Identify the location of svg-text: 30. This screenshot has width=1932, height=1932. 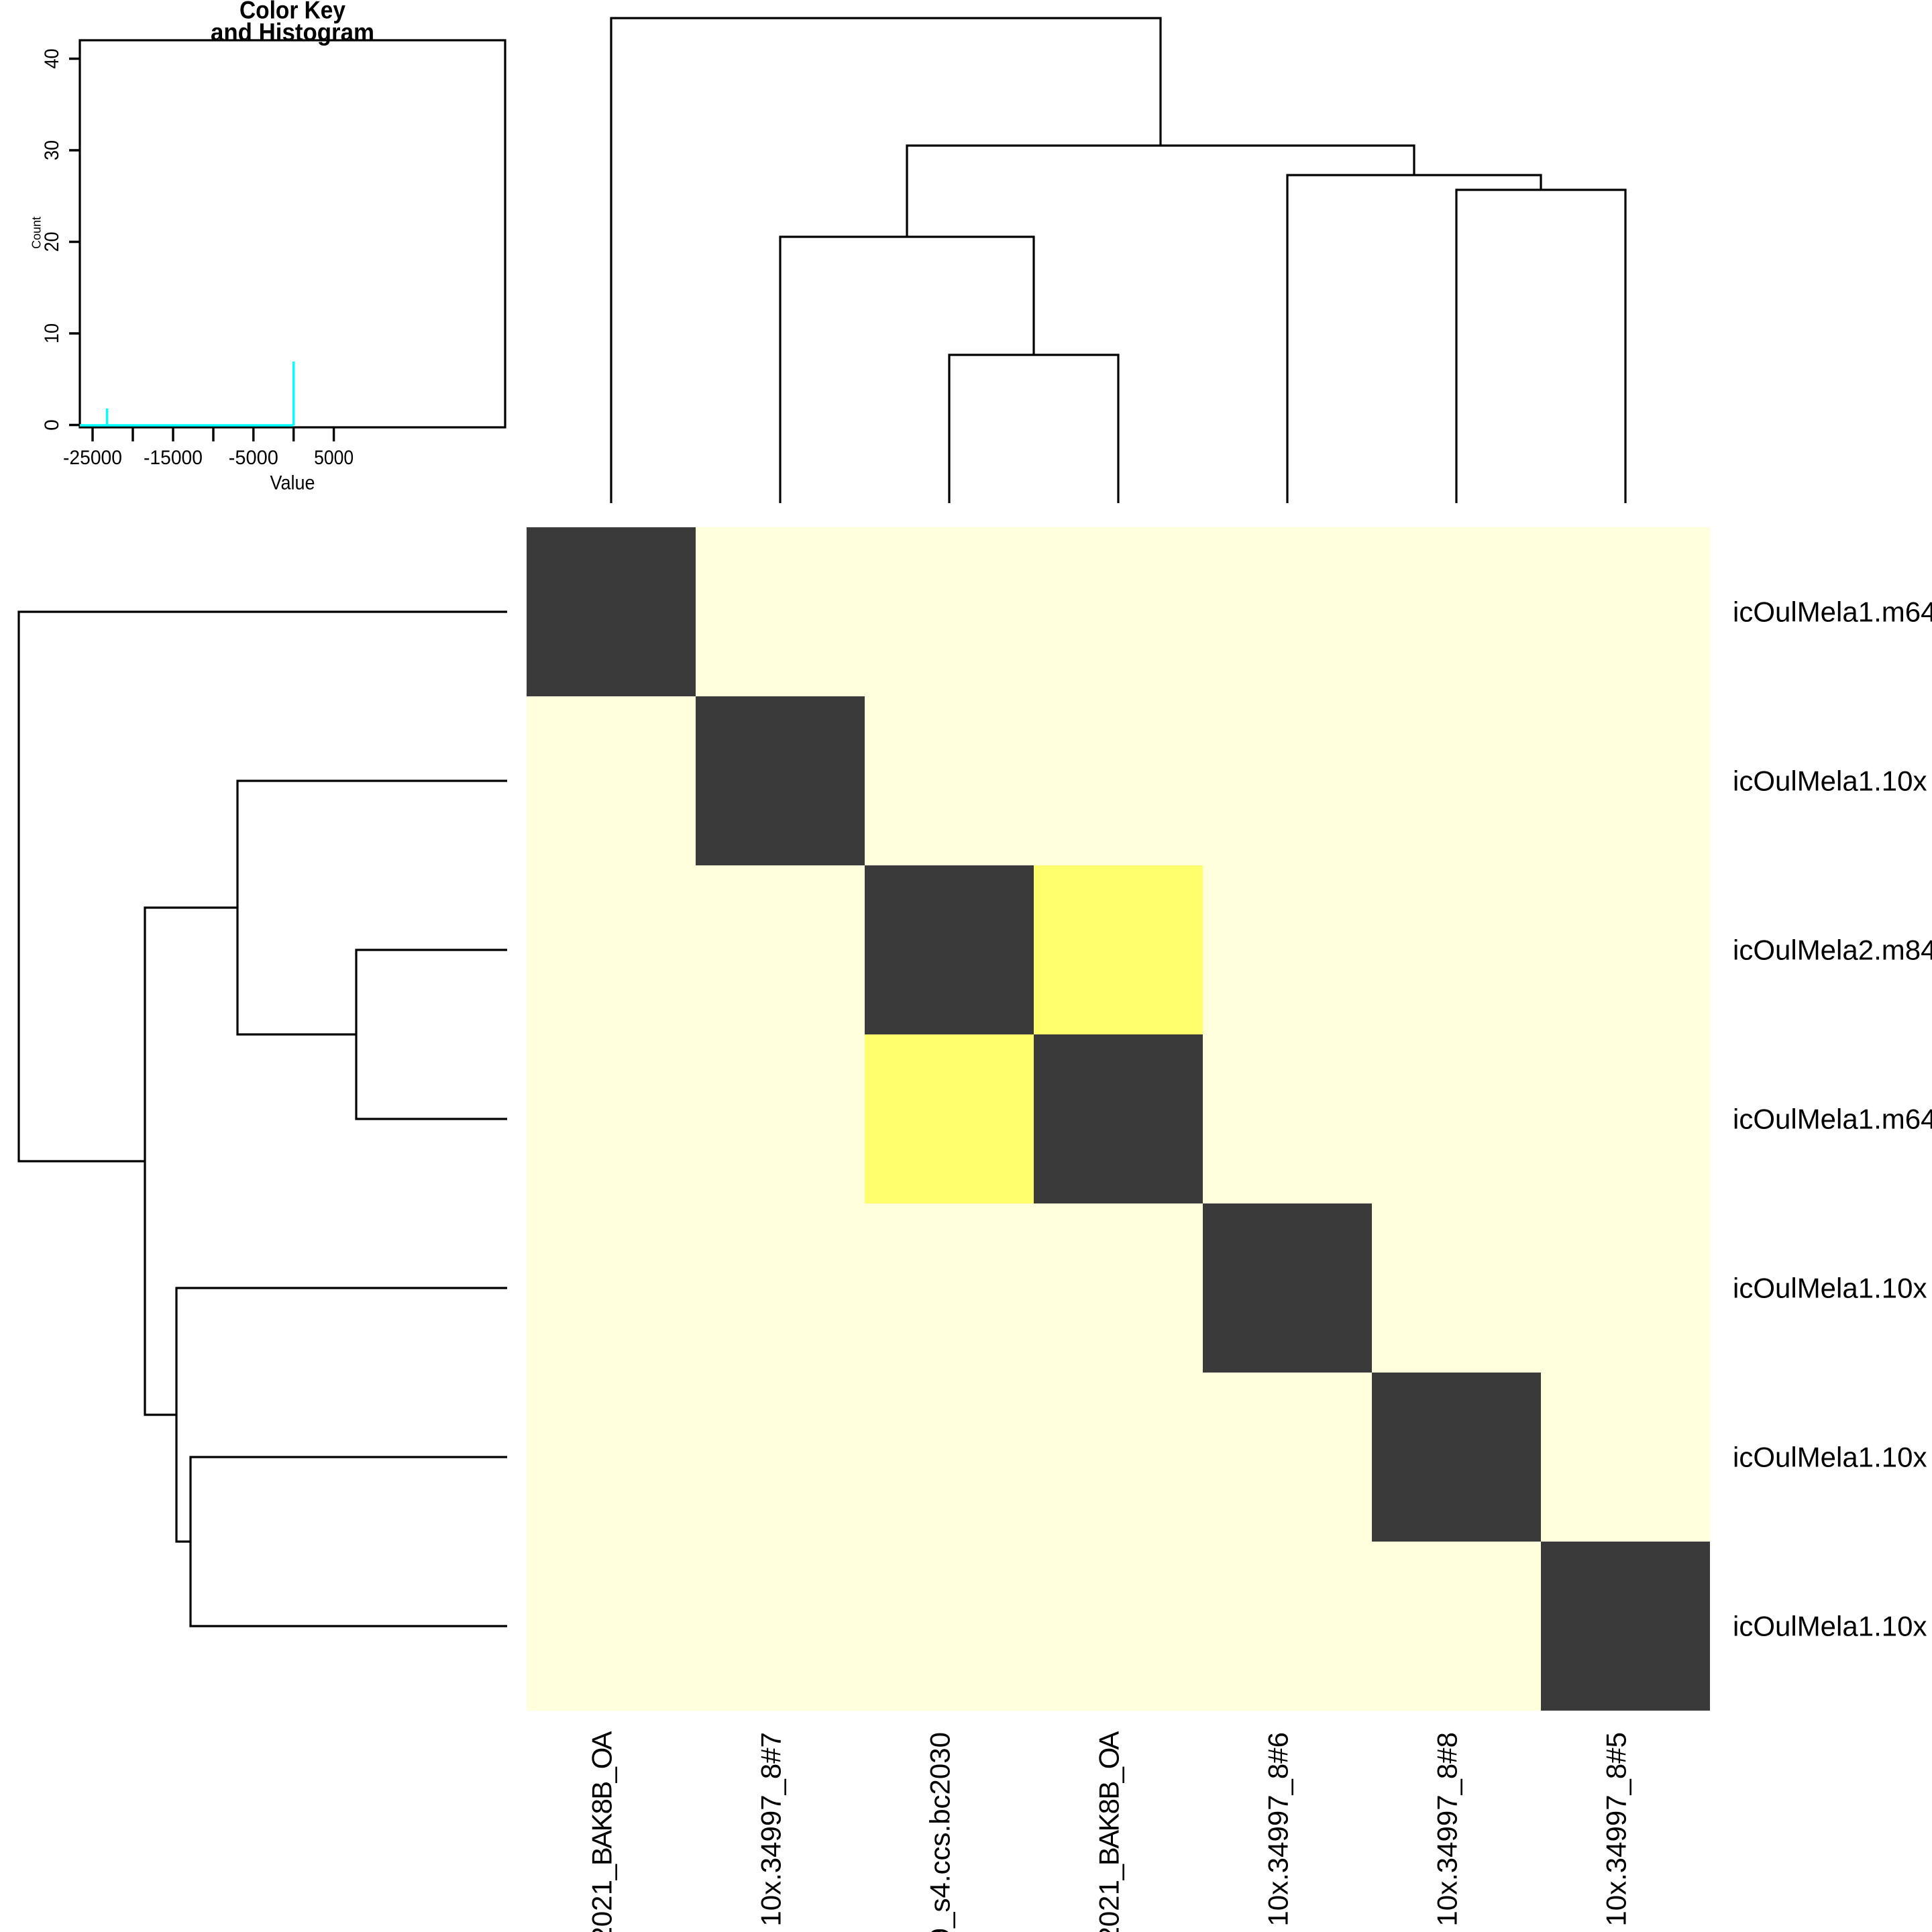
(52, 150).